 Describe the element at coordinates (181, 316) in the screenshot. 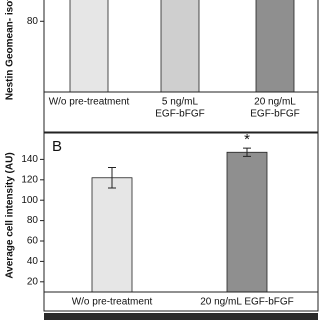

I see `image-strip` at that location.